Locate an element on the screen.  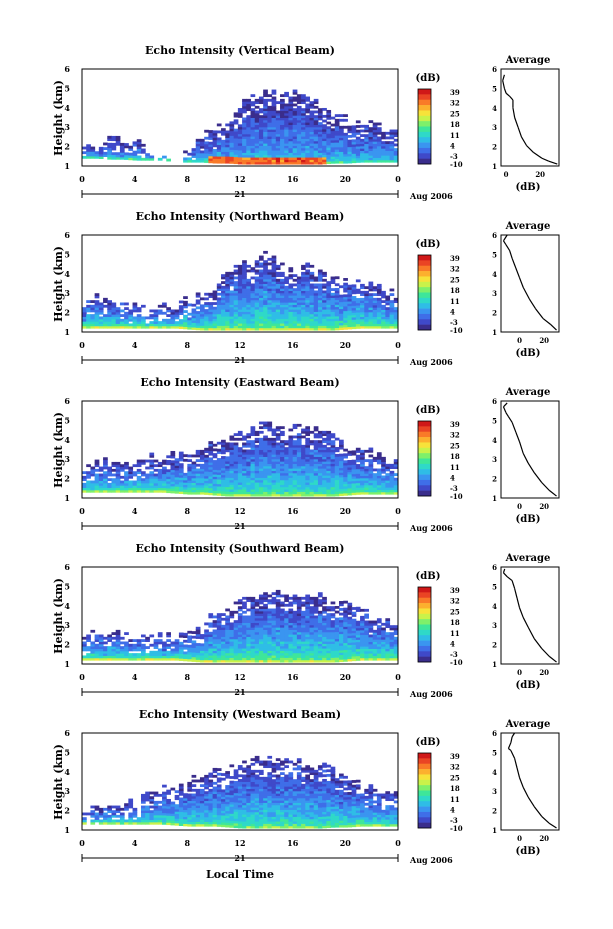
colorbar-swatch is located at coordinates (424, 429).